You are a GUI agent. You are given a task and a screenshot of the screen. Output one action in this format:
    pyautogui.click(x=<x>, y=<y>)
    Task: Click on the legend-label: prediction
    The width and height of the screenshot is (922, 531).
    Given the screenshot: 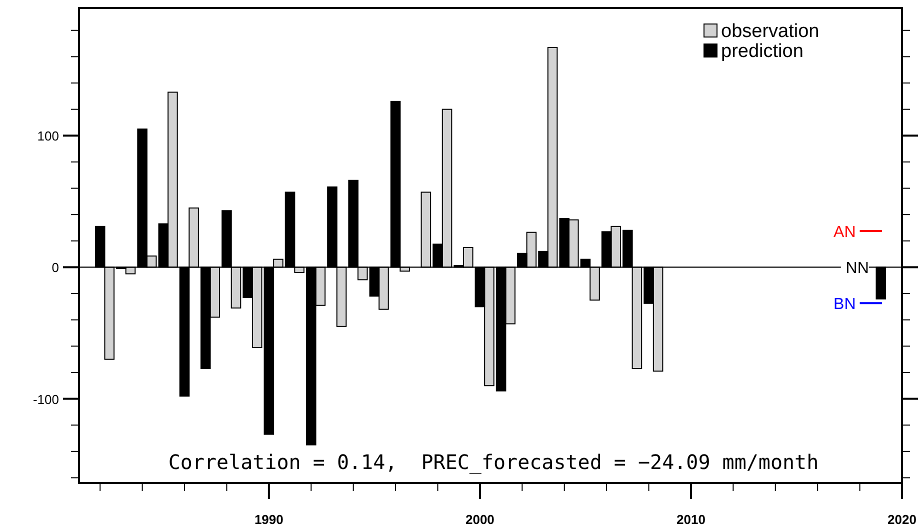 What is the action you would take?
    pyautogui.click(x=762, y=51)
    